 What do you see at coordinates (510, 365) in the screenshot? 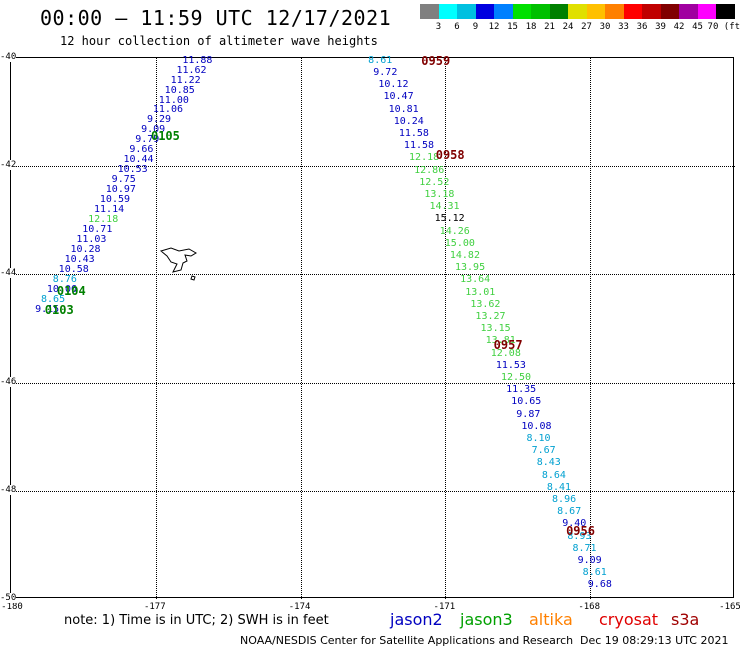
I see `wave-height-point: 11.53` at bounding box center [510, 365].